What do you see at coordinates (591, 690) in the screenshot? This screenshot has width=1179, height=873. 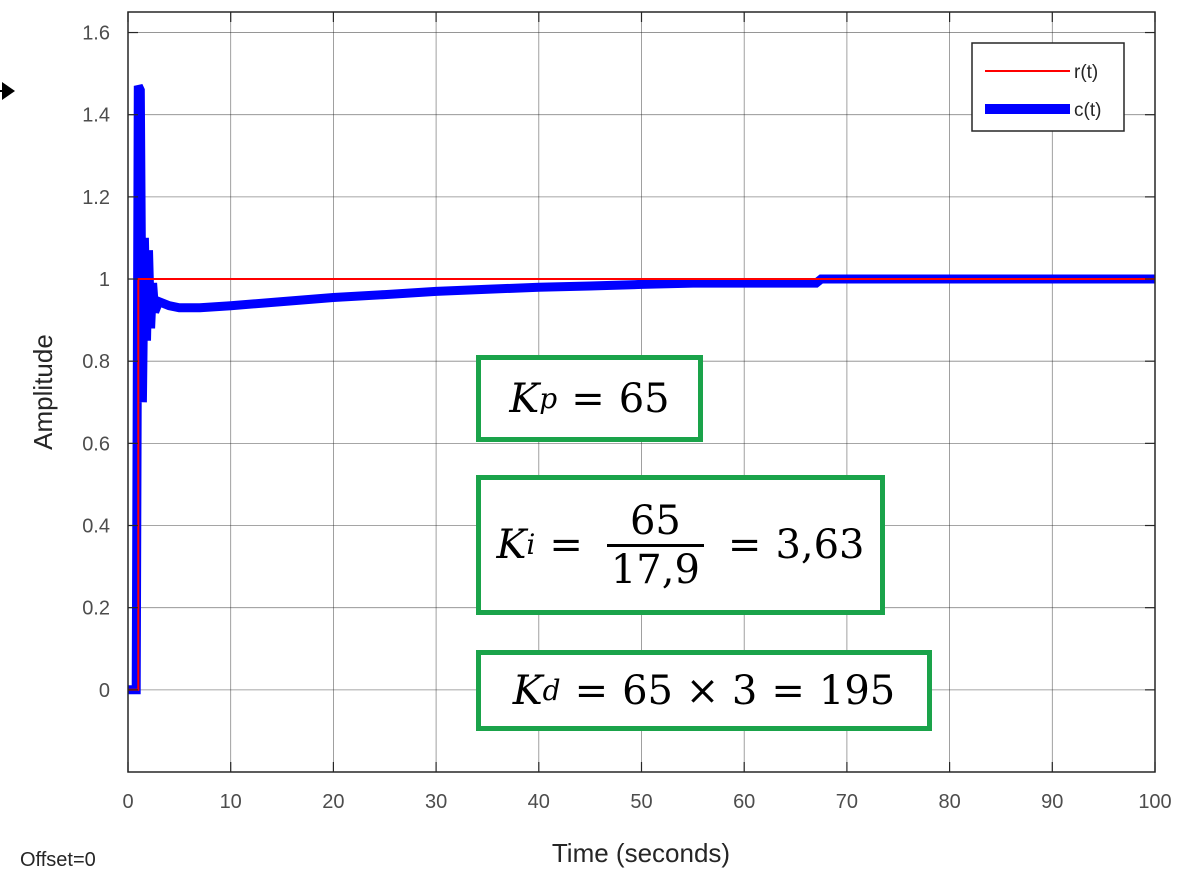 I see `kd-equals: =` at bounding box center [591, 690].